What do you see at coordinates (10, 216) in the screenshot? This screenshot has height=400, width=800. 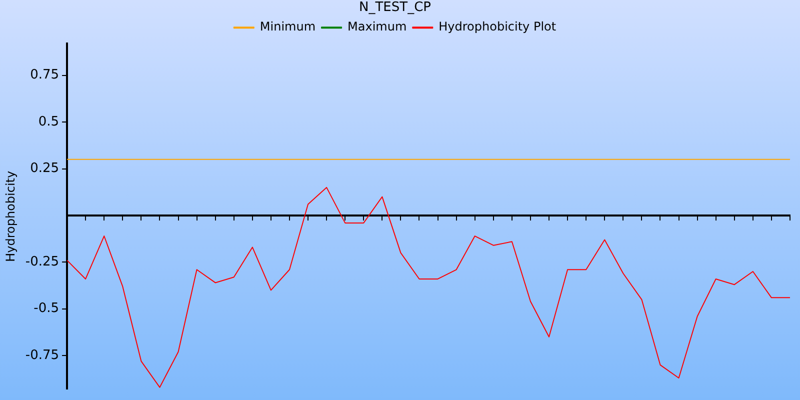 I see `y-axis-title: Hydrophobicity` at bounding box center [10, 216].